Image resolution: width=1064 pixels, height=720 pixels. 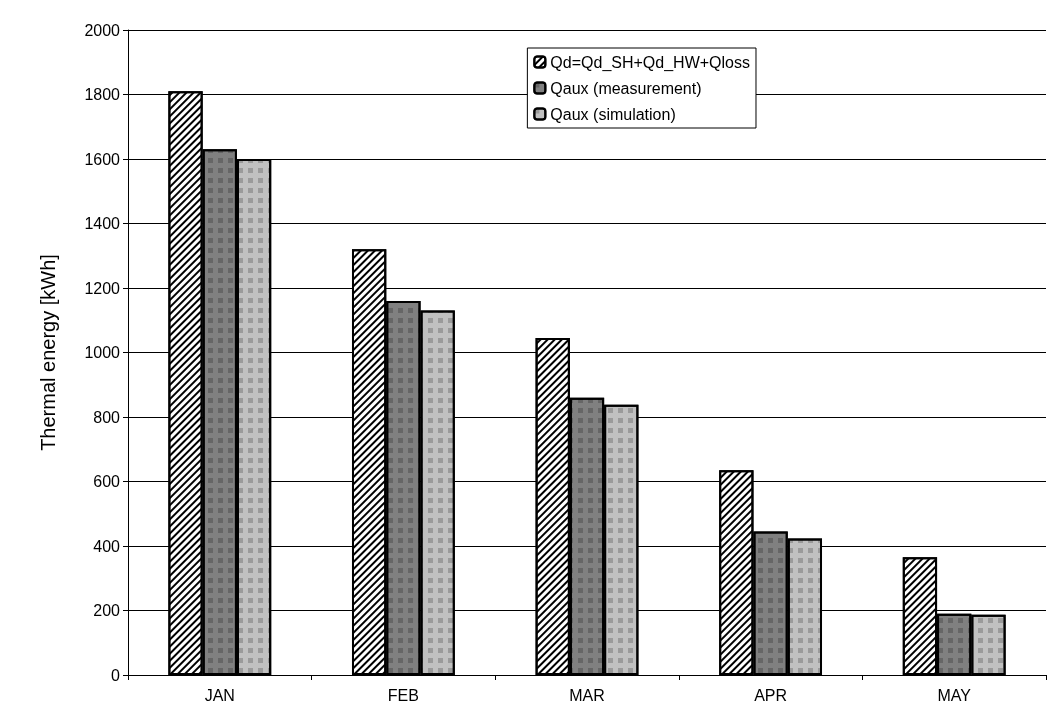 I want to click on y-tick-label: 400, so click(x=107, y=546).